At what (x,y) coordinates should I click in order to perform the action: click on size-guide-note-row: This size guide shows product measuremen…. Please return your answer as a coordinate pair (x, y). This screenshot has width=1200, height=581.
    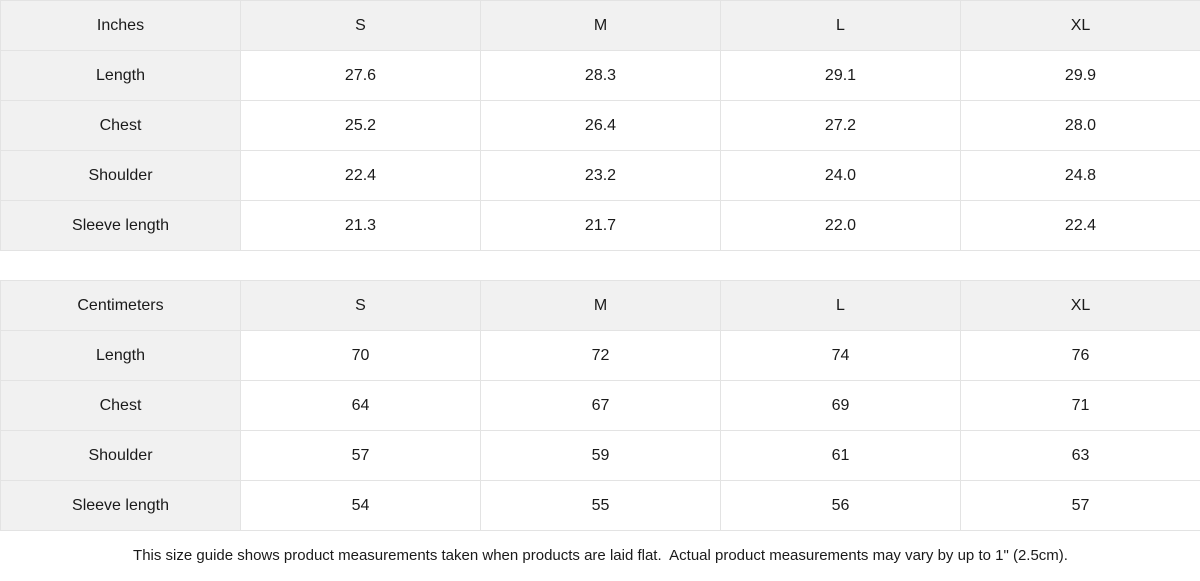
    Looking at the image, I should click on (600, 556).